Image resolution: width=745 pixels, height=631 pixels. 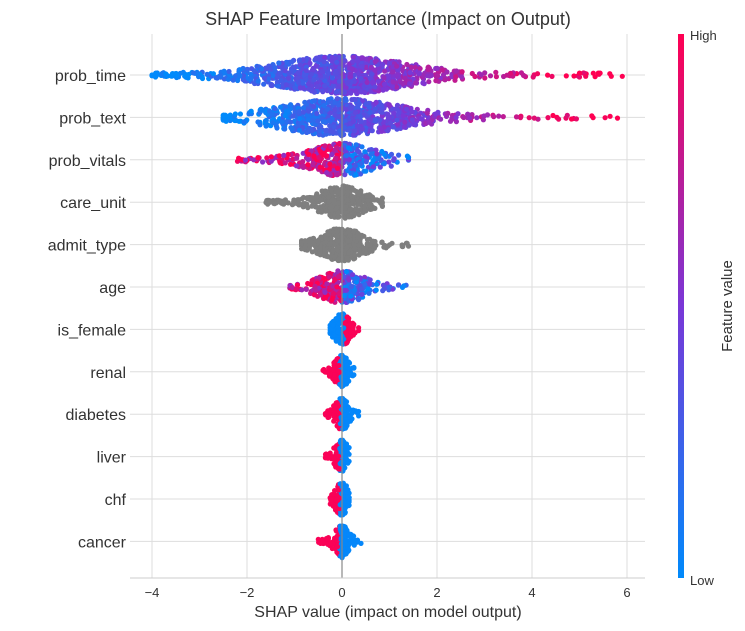 What do you see at coordinates (531, 592) in the screenshot?
I see `x-tick-label: 4` at bounding box center [531, 592].